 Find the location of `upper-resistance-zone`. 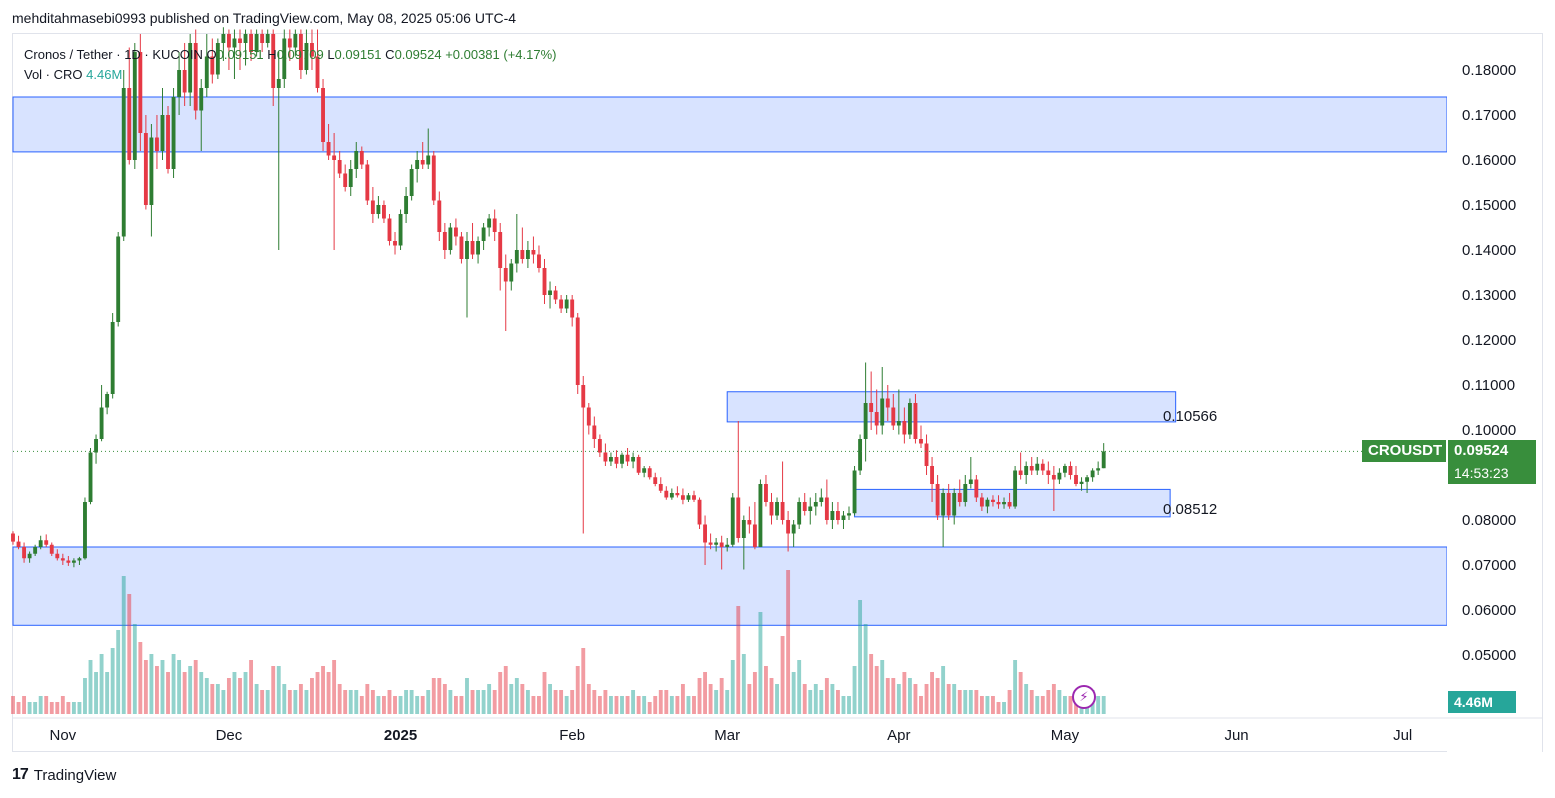

upper-resistance-zone is located at coordinates (730, 124).